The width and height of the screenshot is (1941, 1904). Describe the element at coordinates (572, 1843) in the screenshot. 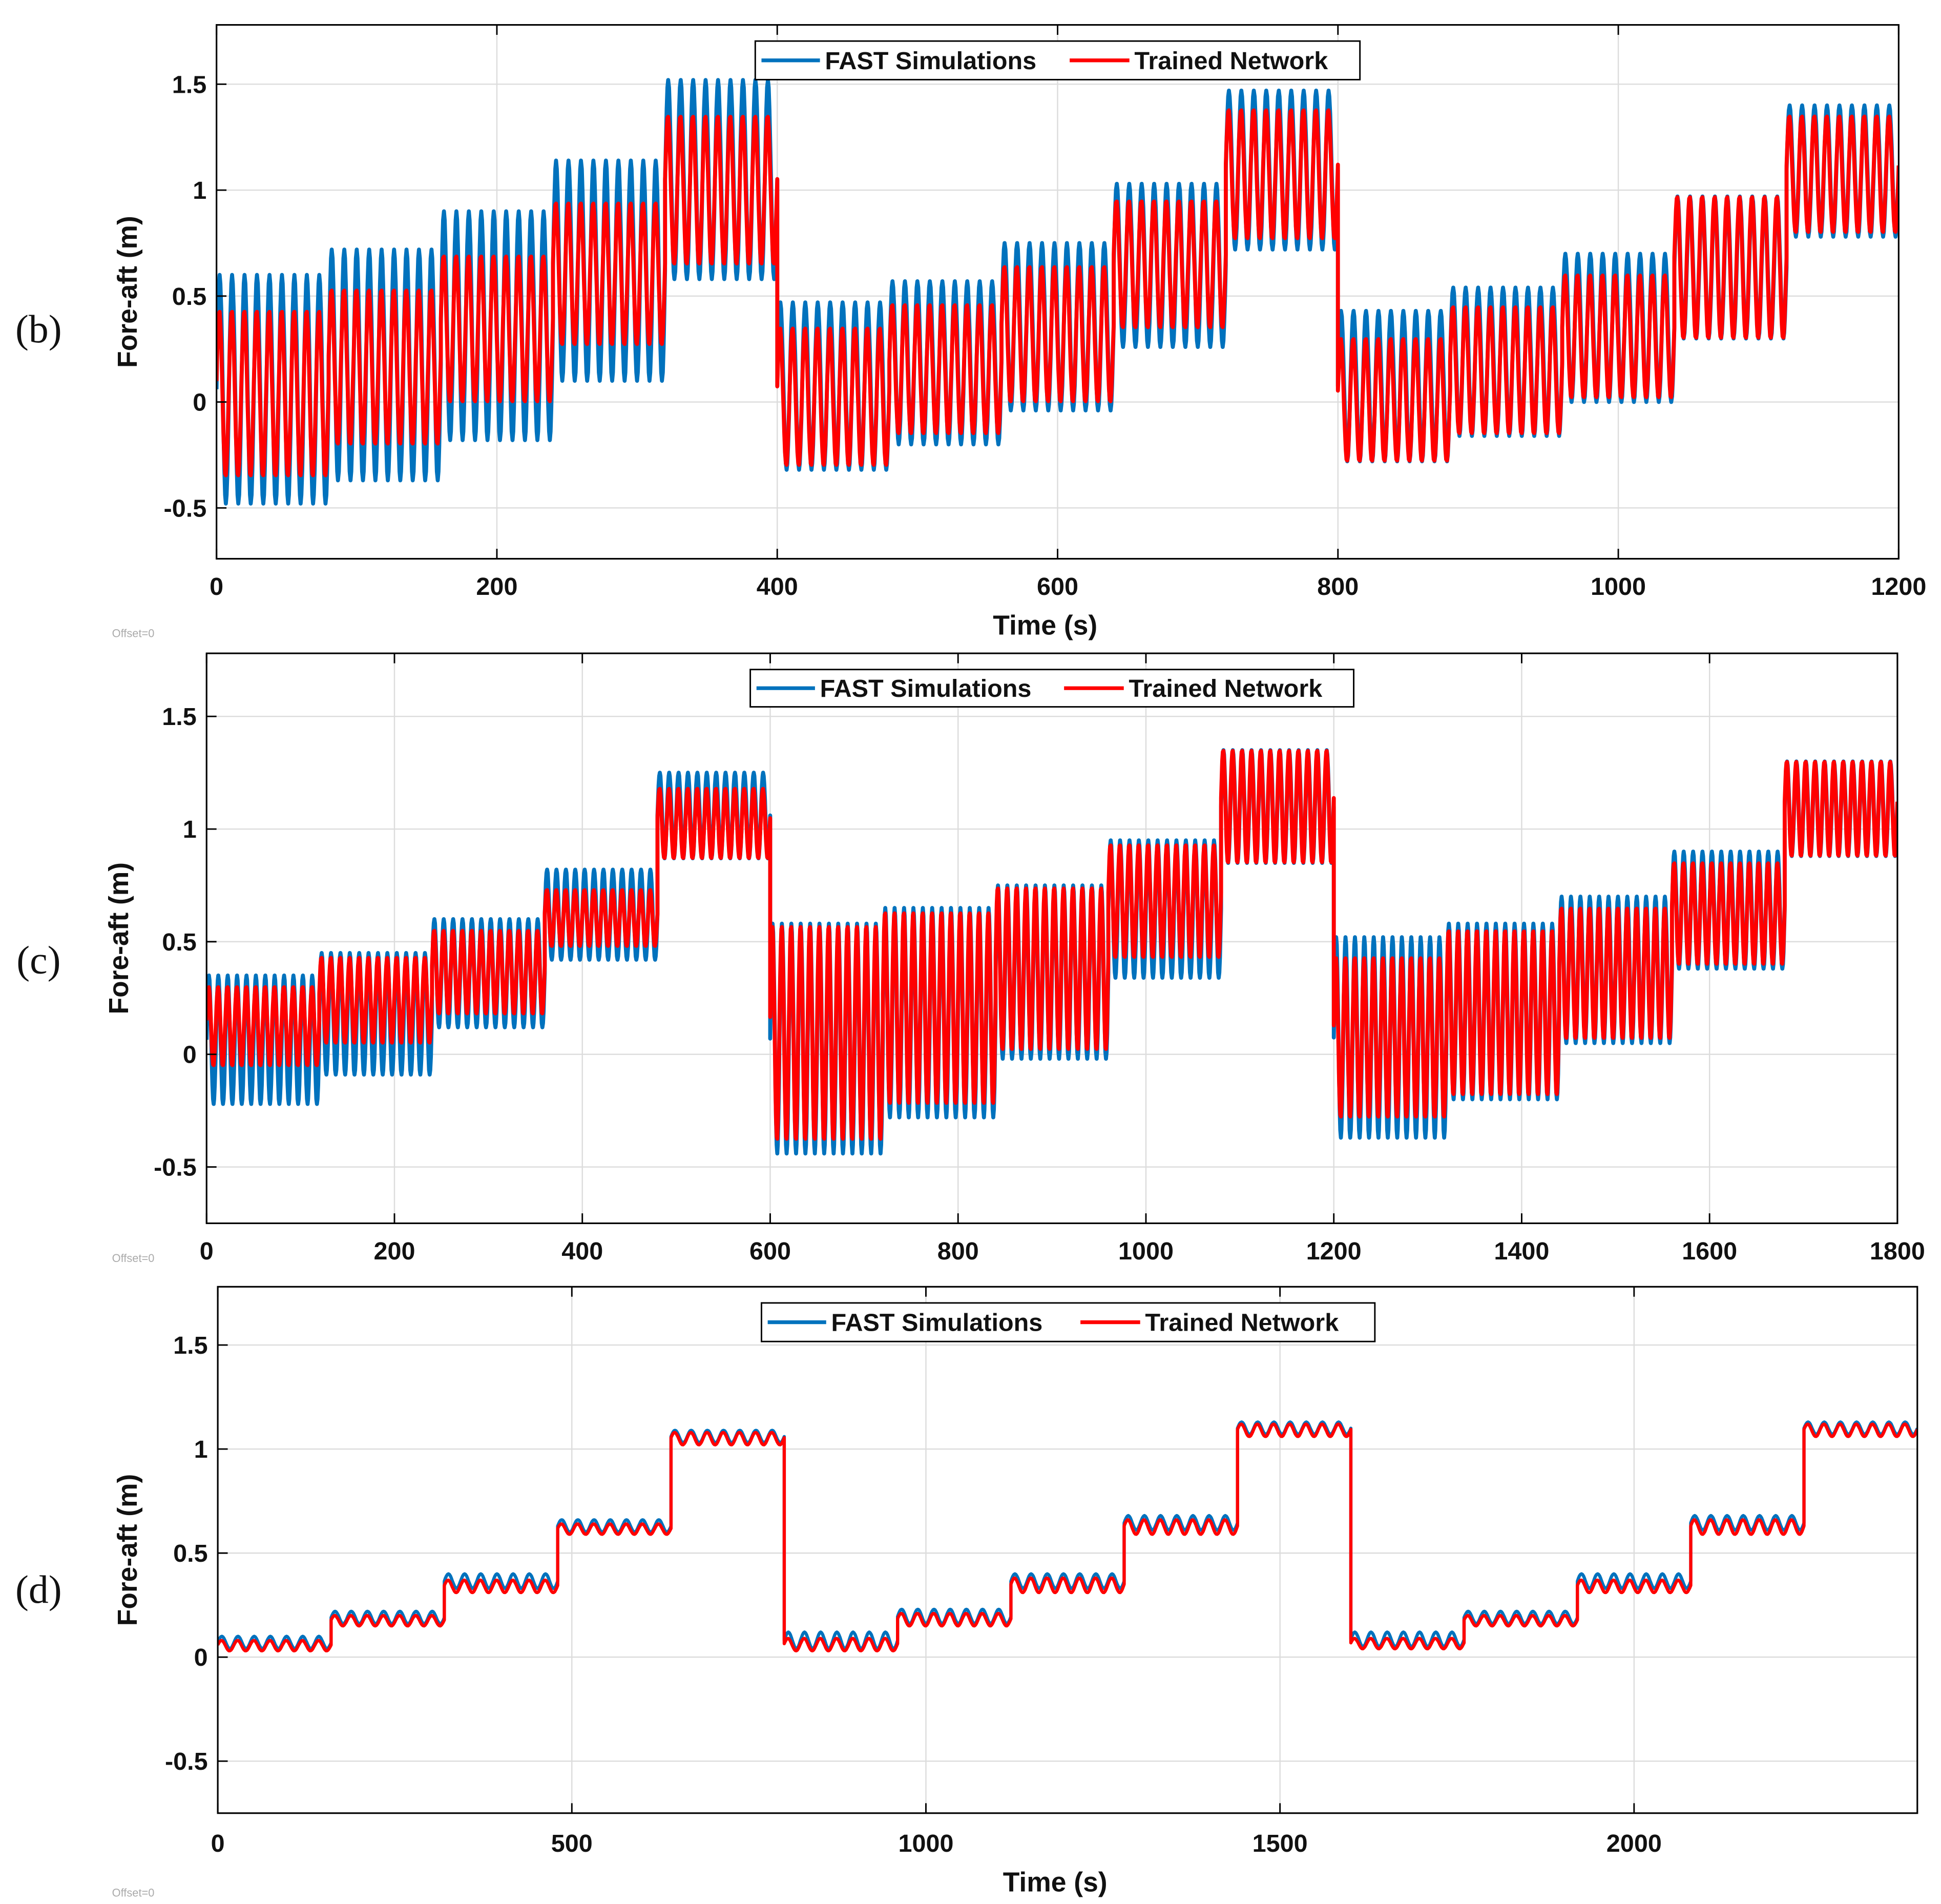

I see `x-tick-label: 500` at that location.